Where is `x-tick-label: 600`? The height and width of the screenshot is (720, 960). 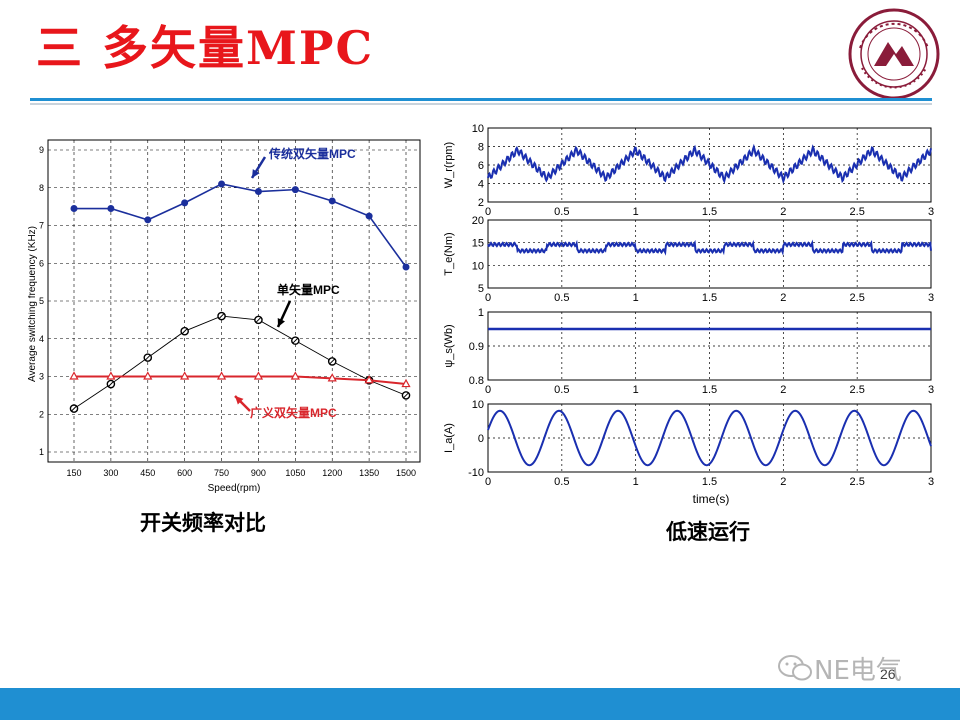
x-tick-label: 600 is located at coordinates (184, 473).